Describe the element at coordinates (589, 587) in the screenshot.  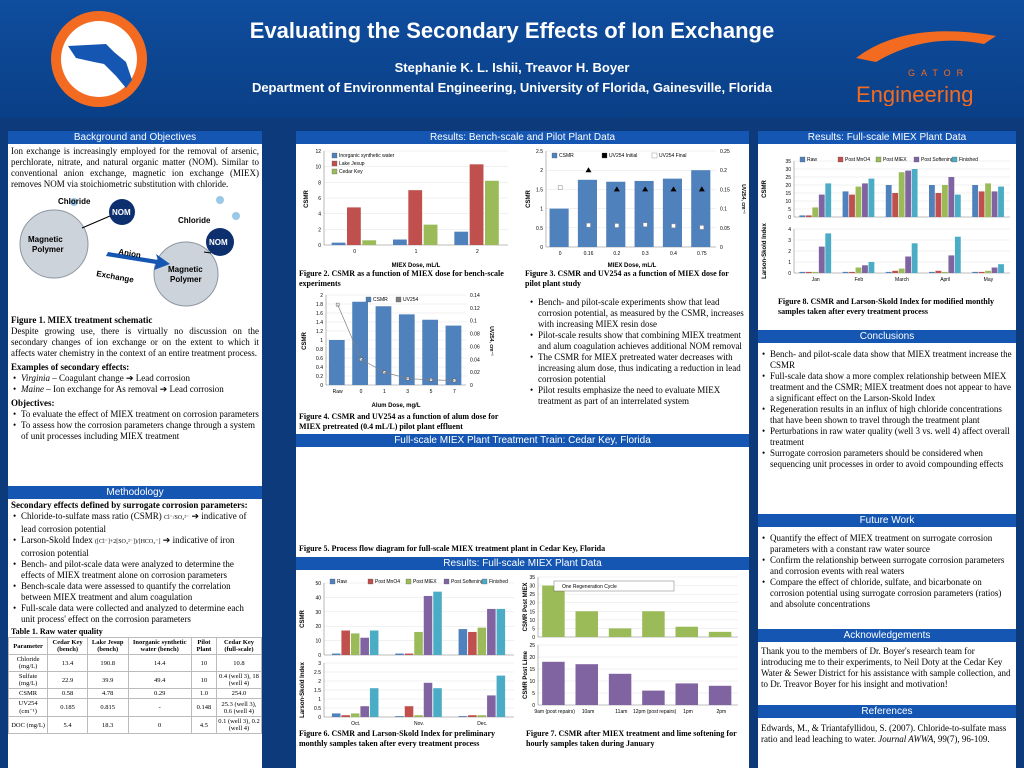
I see `annotation-label: One Regeneration Cycle` at that location.